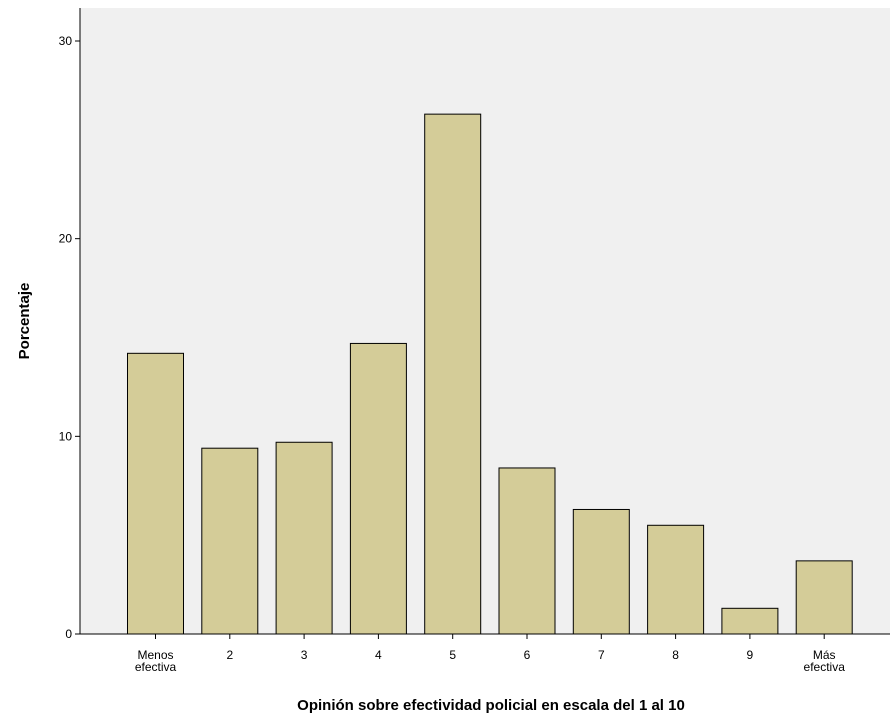 This screenshot has height=717, width=890. I want to click on x-tick-label: 3, so click(304, 655).